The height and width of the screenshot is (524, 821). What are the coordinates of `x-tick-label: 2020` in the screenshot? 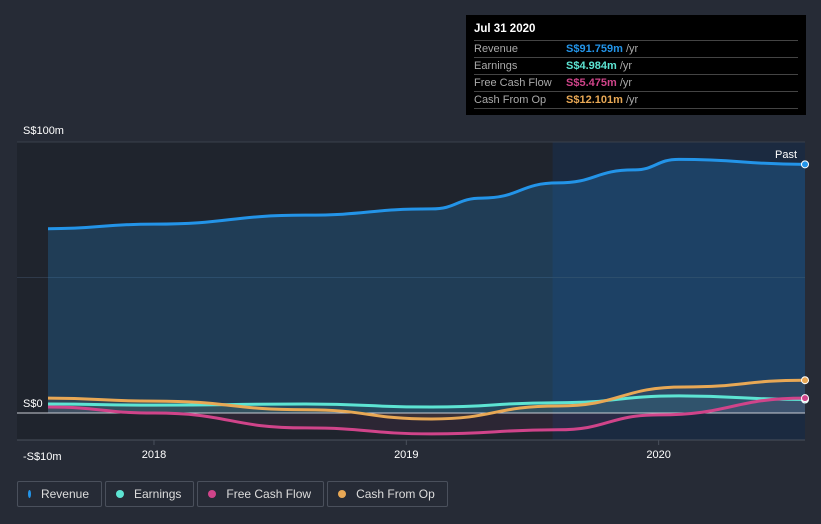 It's located at (658, 455).